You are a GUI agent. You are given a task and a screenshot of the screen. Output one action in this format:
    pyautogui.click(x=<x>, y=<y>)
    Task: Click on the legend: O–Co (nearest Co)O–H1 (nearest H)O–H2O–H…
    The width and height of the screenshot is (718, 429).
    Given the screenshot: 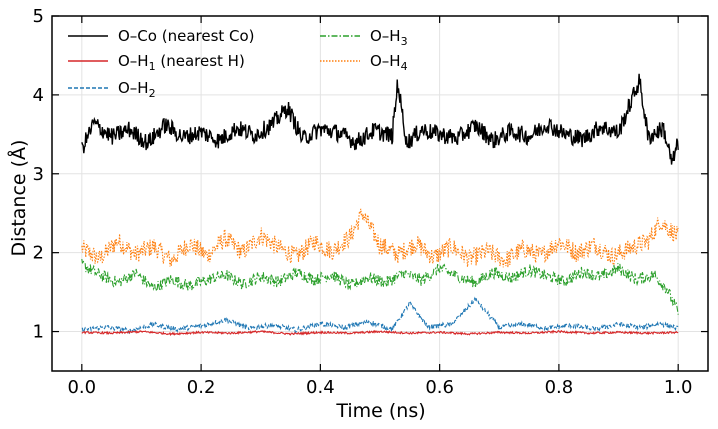 What is the action you would take?
    pyautogui.click(x=238, y=63)
    